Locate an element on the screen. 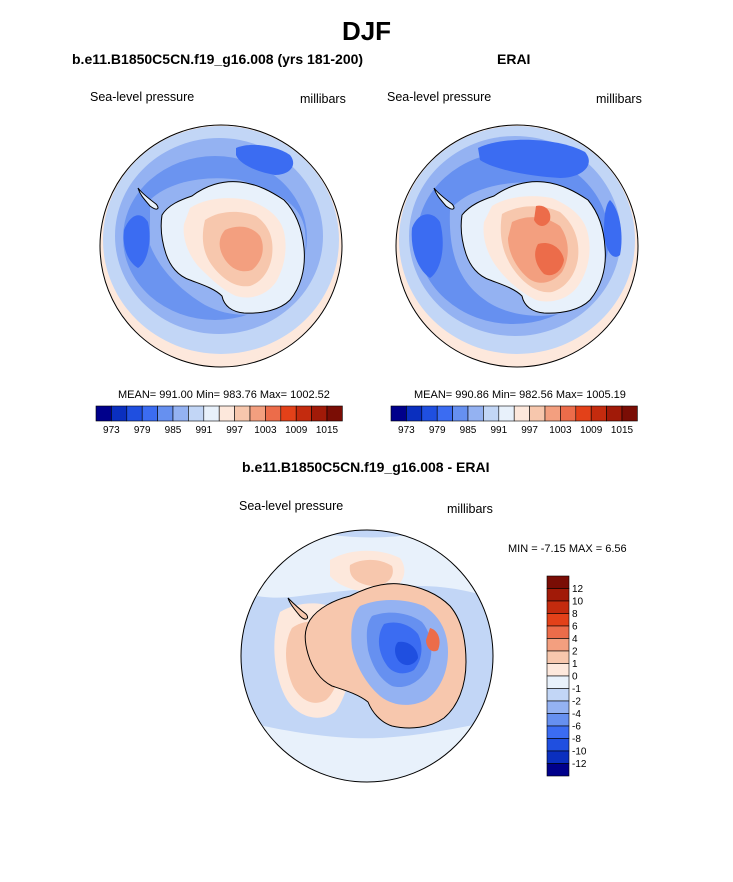 The image size is (733, 882). colorbar-tick-label: 2 is located at coordinates (575, 652).